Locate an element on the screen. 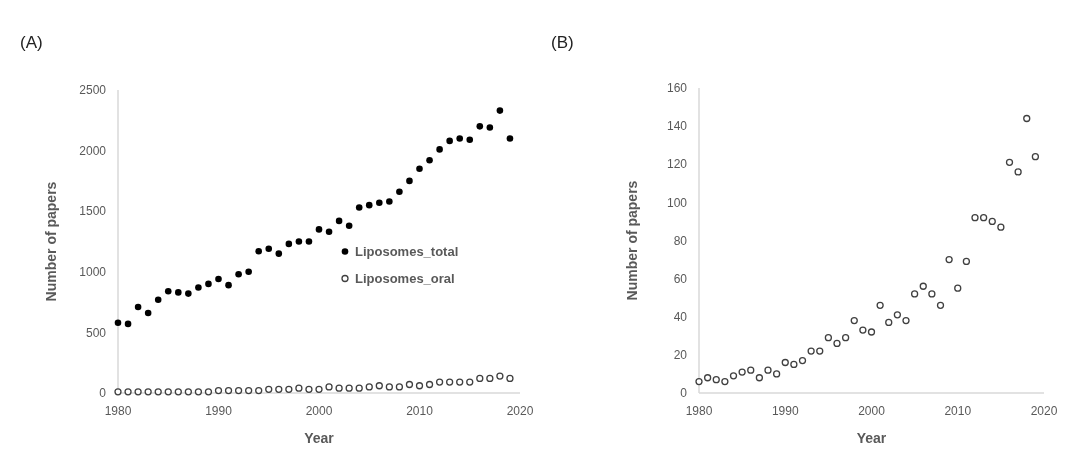 The height and width of the screenshot is (455, 1078). y-tick-label: 40 is located at coordinates (680, 316).